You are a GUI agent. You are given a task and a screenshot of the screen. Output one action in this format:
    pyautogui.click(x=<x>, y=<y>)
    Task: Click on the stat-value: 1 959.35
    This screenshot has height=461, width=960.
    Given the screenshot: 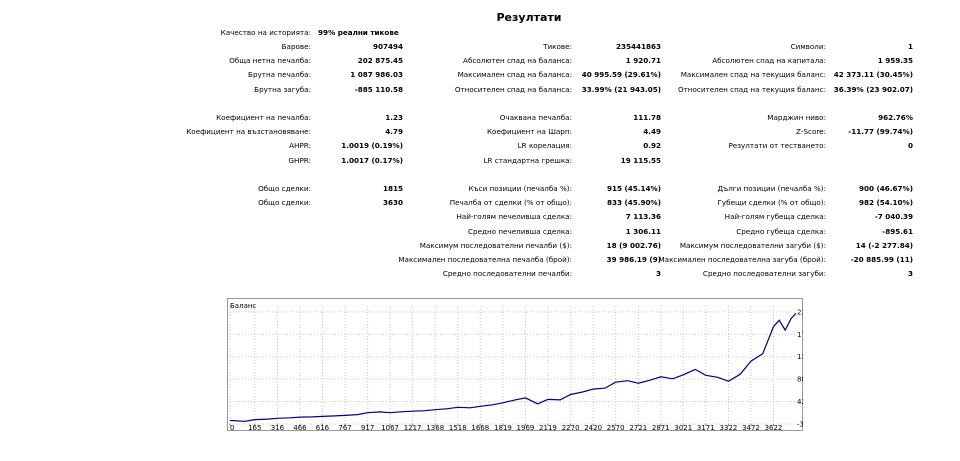 What is the action you would take?
    pyautogui.click(x=895, y=61)
    